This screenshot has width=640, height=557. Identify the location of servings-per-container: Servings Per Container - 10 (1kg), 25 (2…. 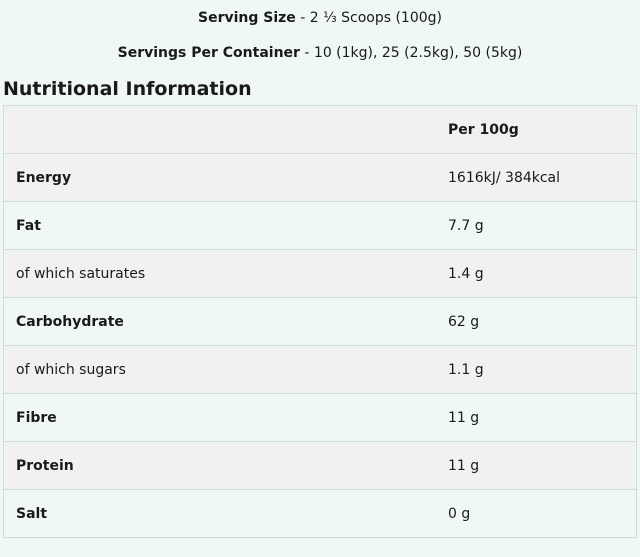
(320, 53).